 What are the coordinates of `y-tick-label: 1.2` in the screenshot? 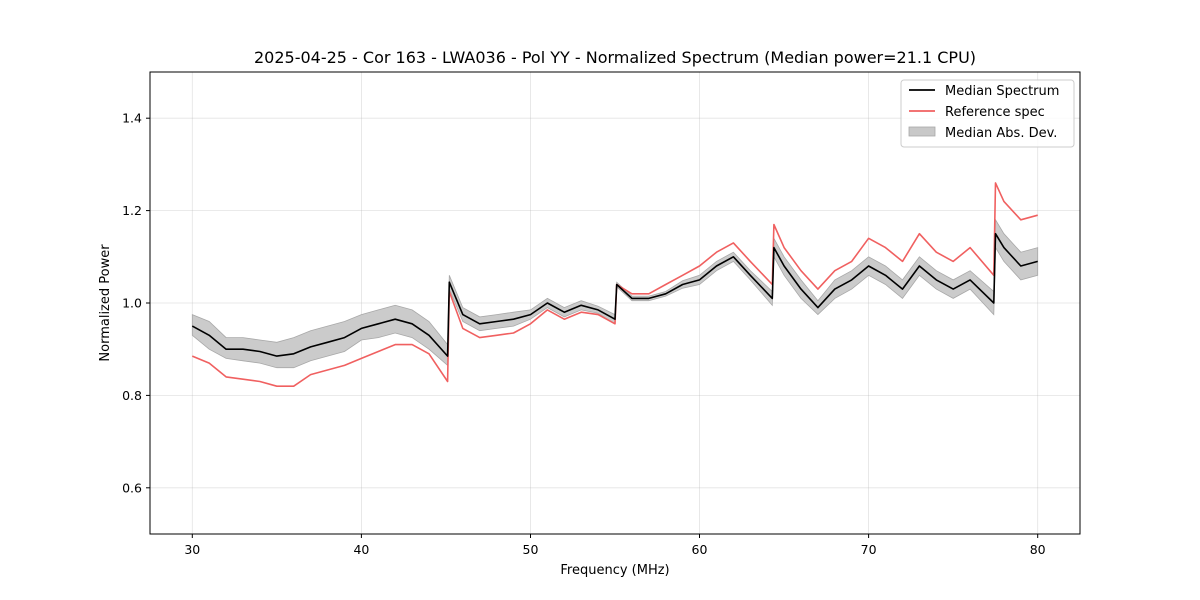 It's located at (132, 210).